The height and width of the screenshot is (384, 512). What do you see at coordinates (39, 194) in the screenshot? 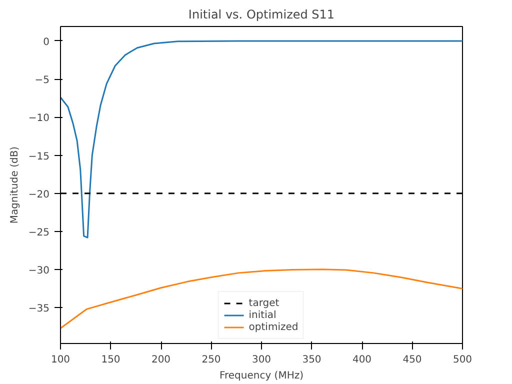
I see `y-tick-label: −20` at bounding box center [39, 194].